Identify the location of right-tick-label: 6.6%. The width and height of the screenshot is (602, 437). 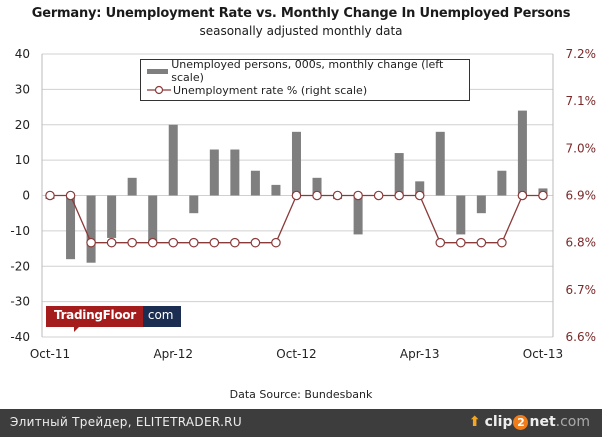
(581, 337).